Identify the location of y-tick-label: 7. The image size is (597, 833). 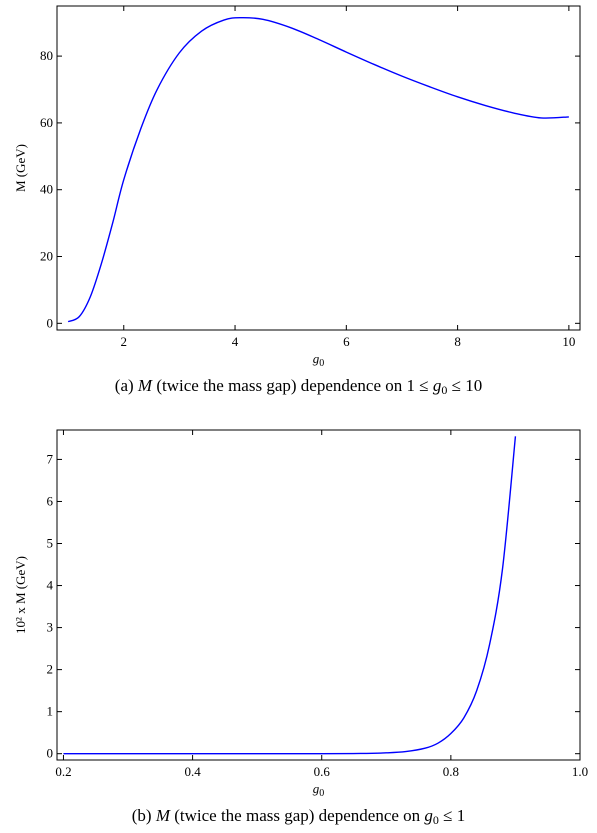
(50, 458).